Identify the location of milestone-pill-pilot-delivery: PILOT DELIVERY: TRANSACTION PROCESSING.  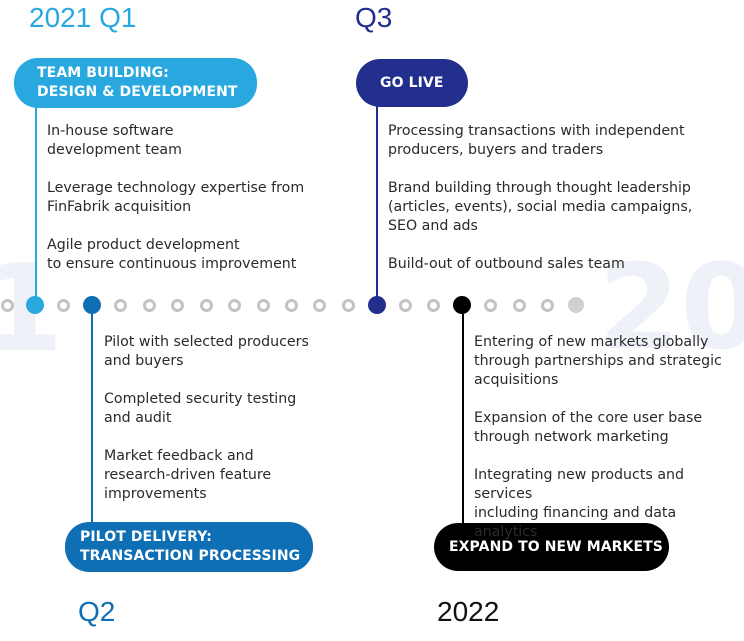
(189, 547).